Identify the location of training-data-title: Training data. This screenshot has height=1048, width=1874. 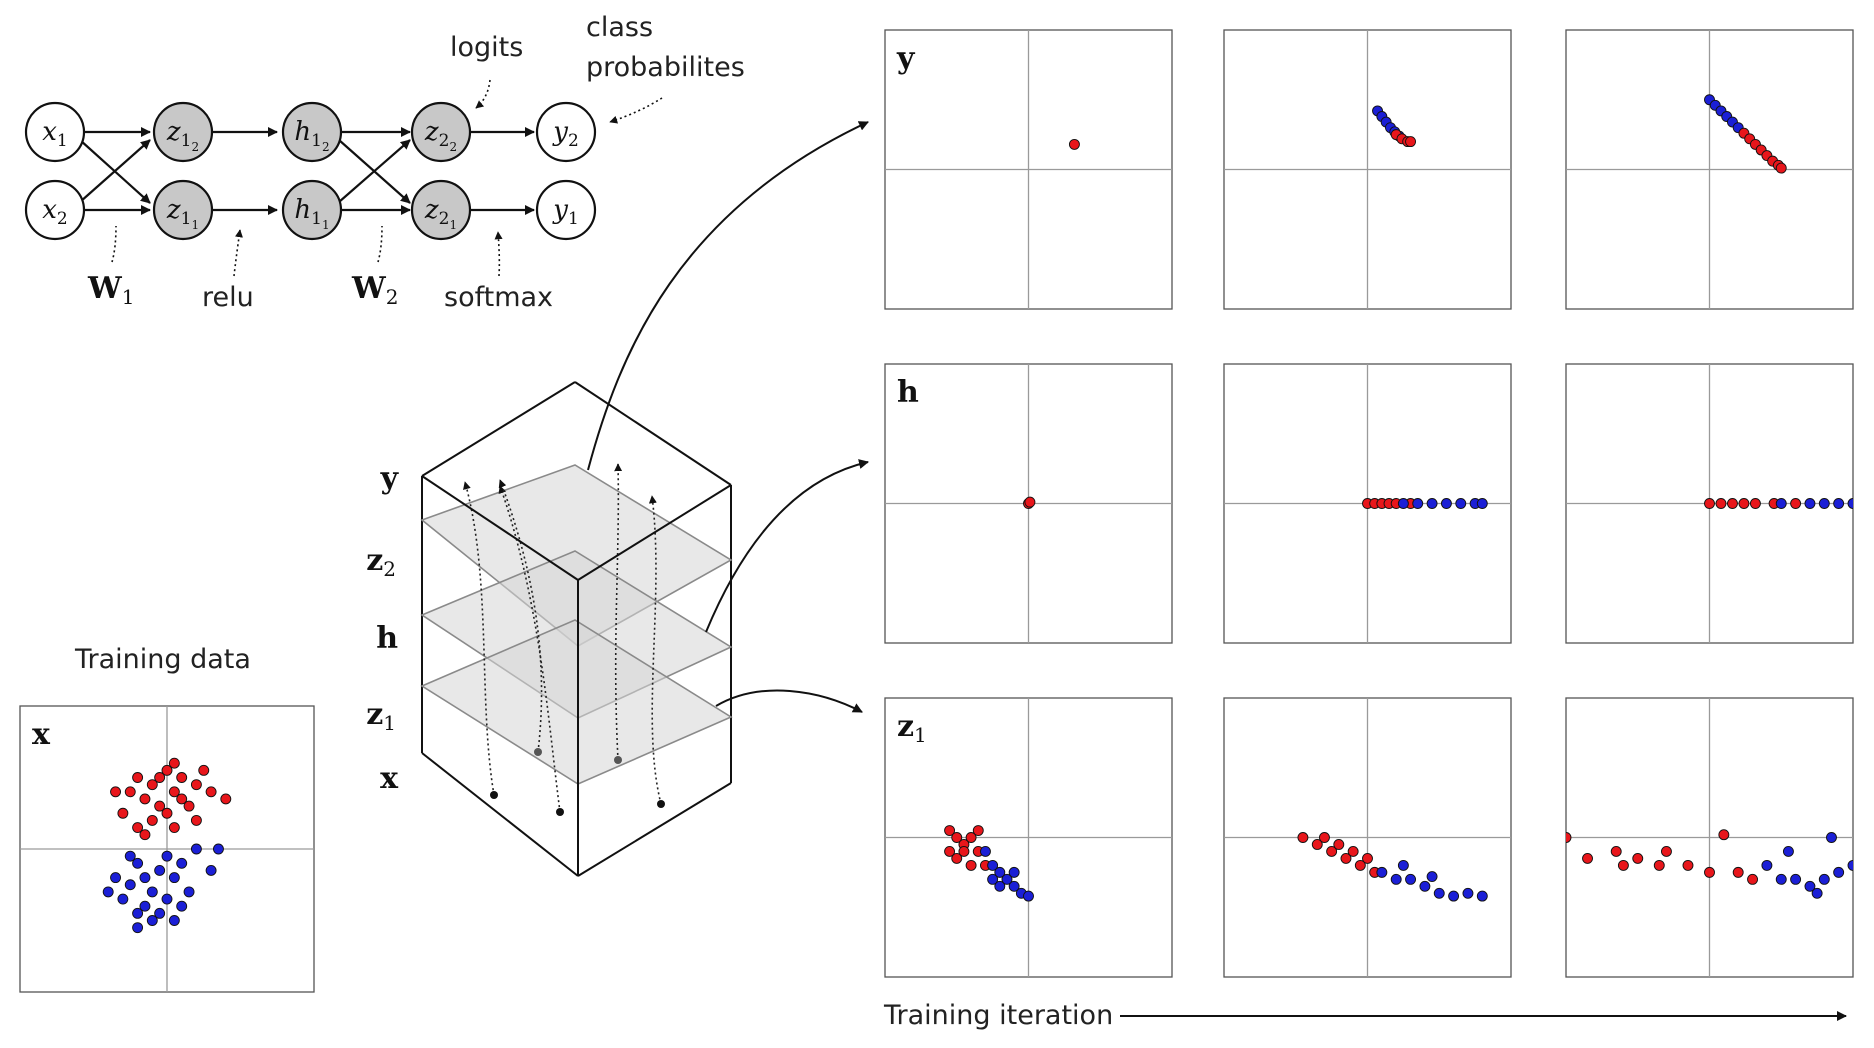
(162, 659).